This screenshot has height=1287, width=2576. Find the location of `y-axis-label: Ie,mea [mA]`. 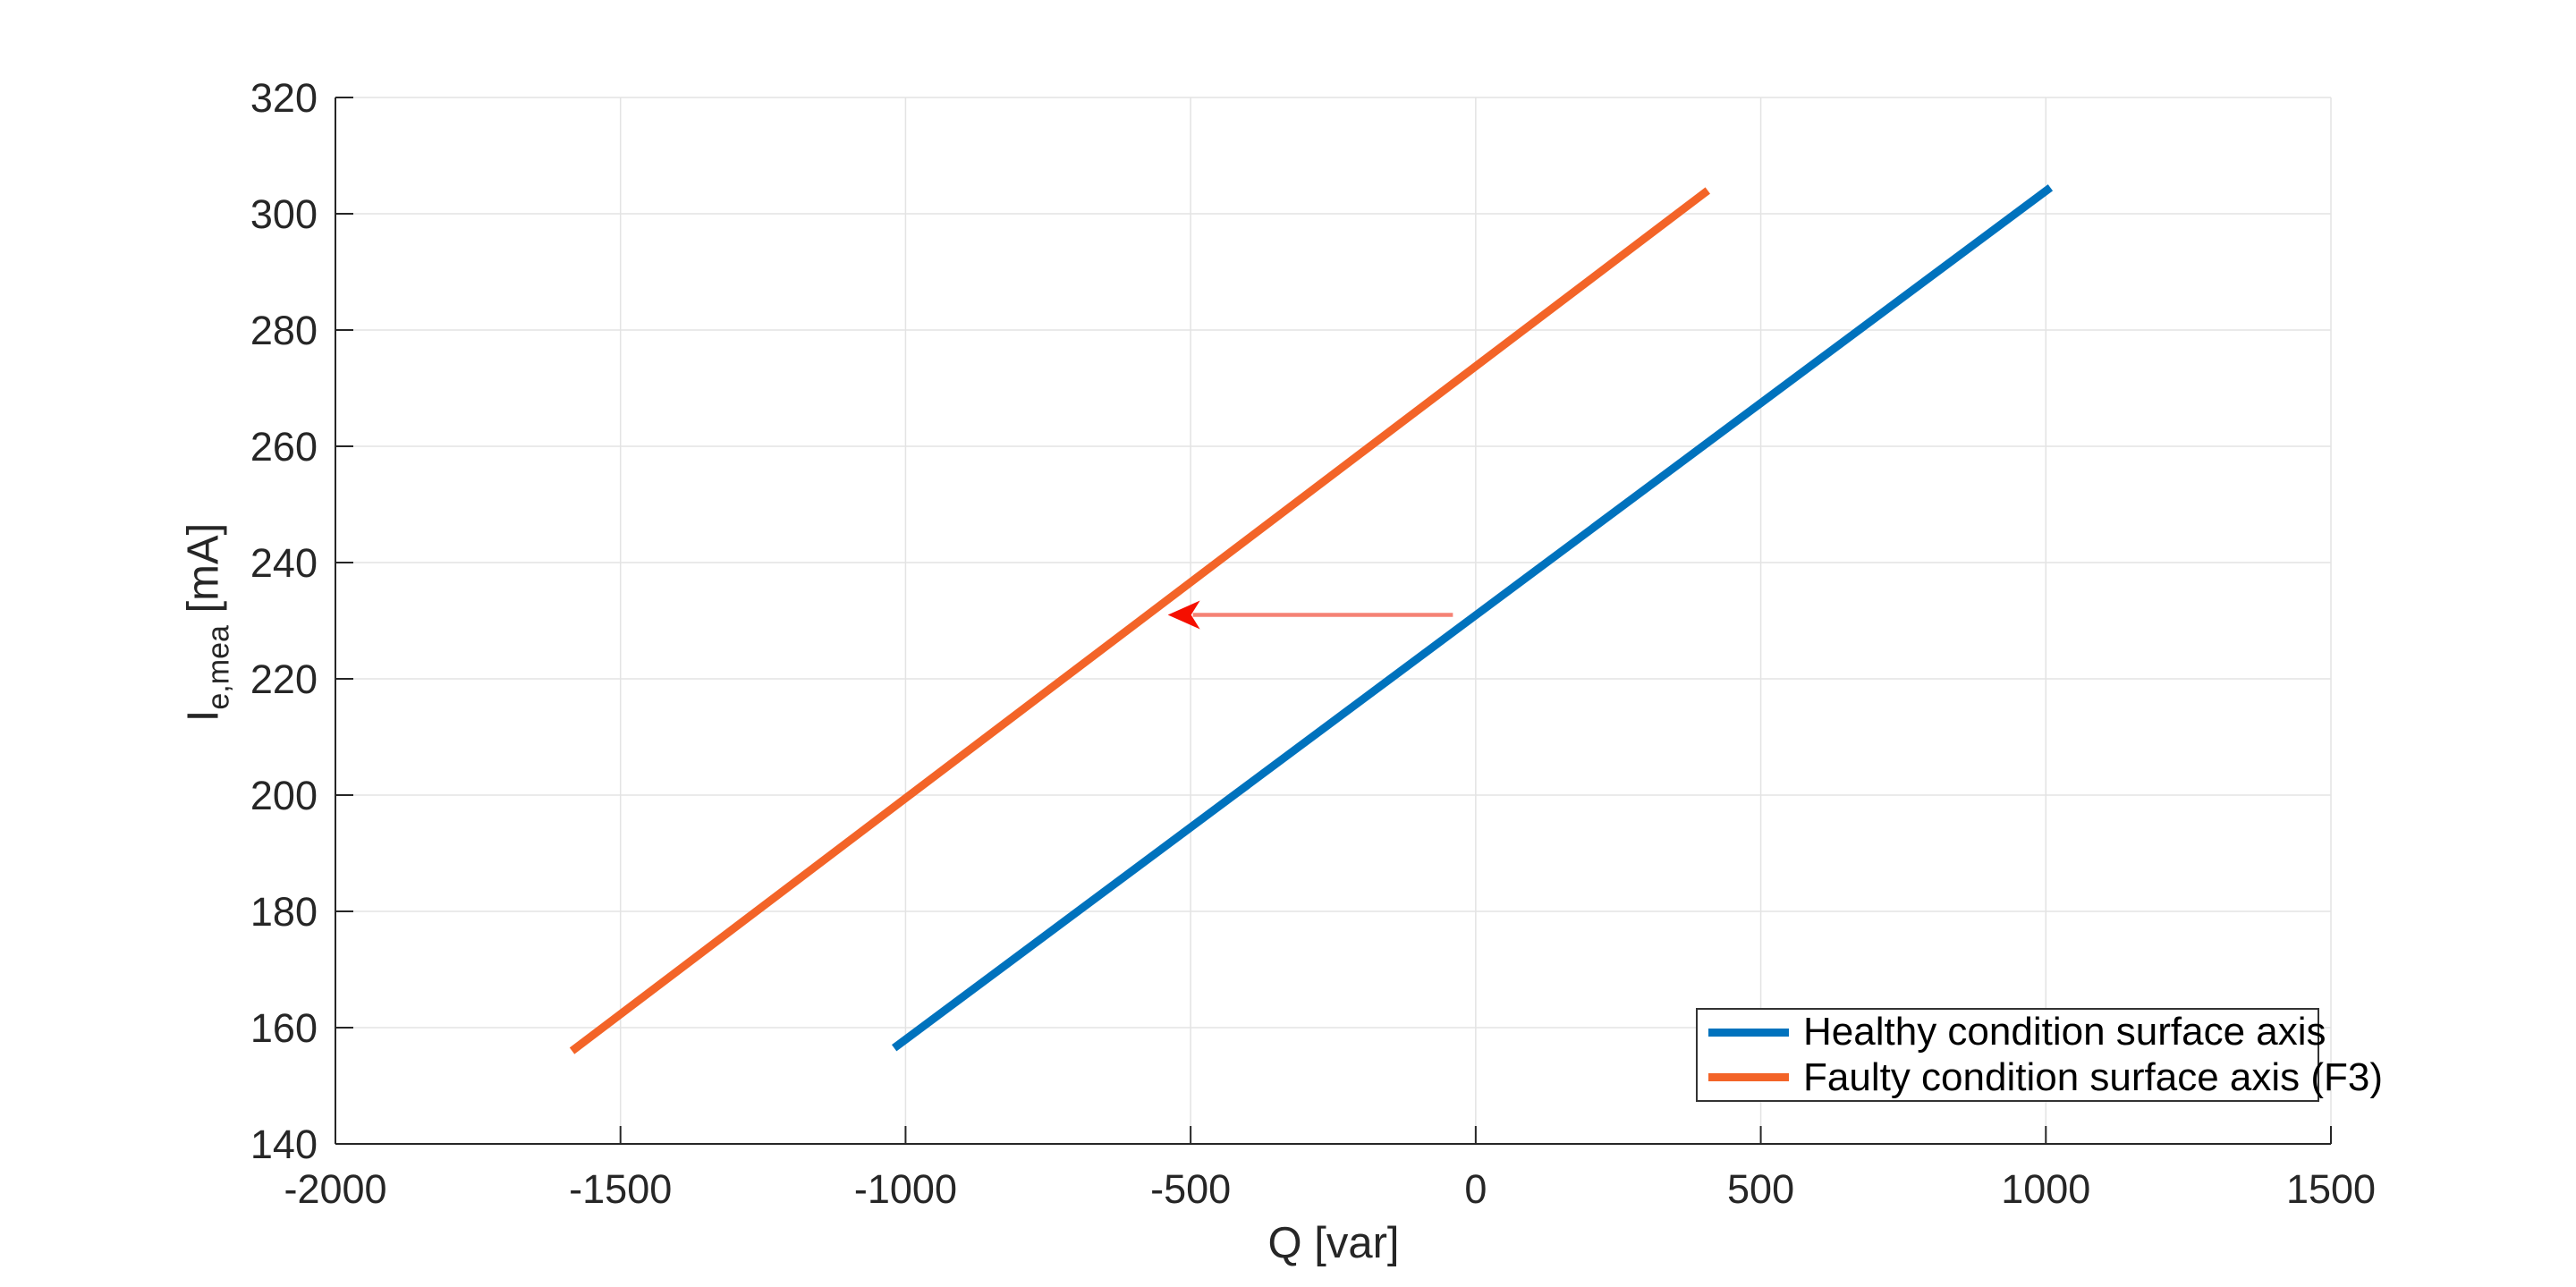

y-axis-label: Ie,mea [mA] is located at coordinates (208, 622).